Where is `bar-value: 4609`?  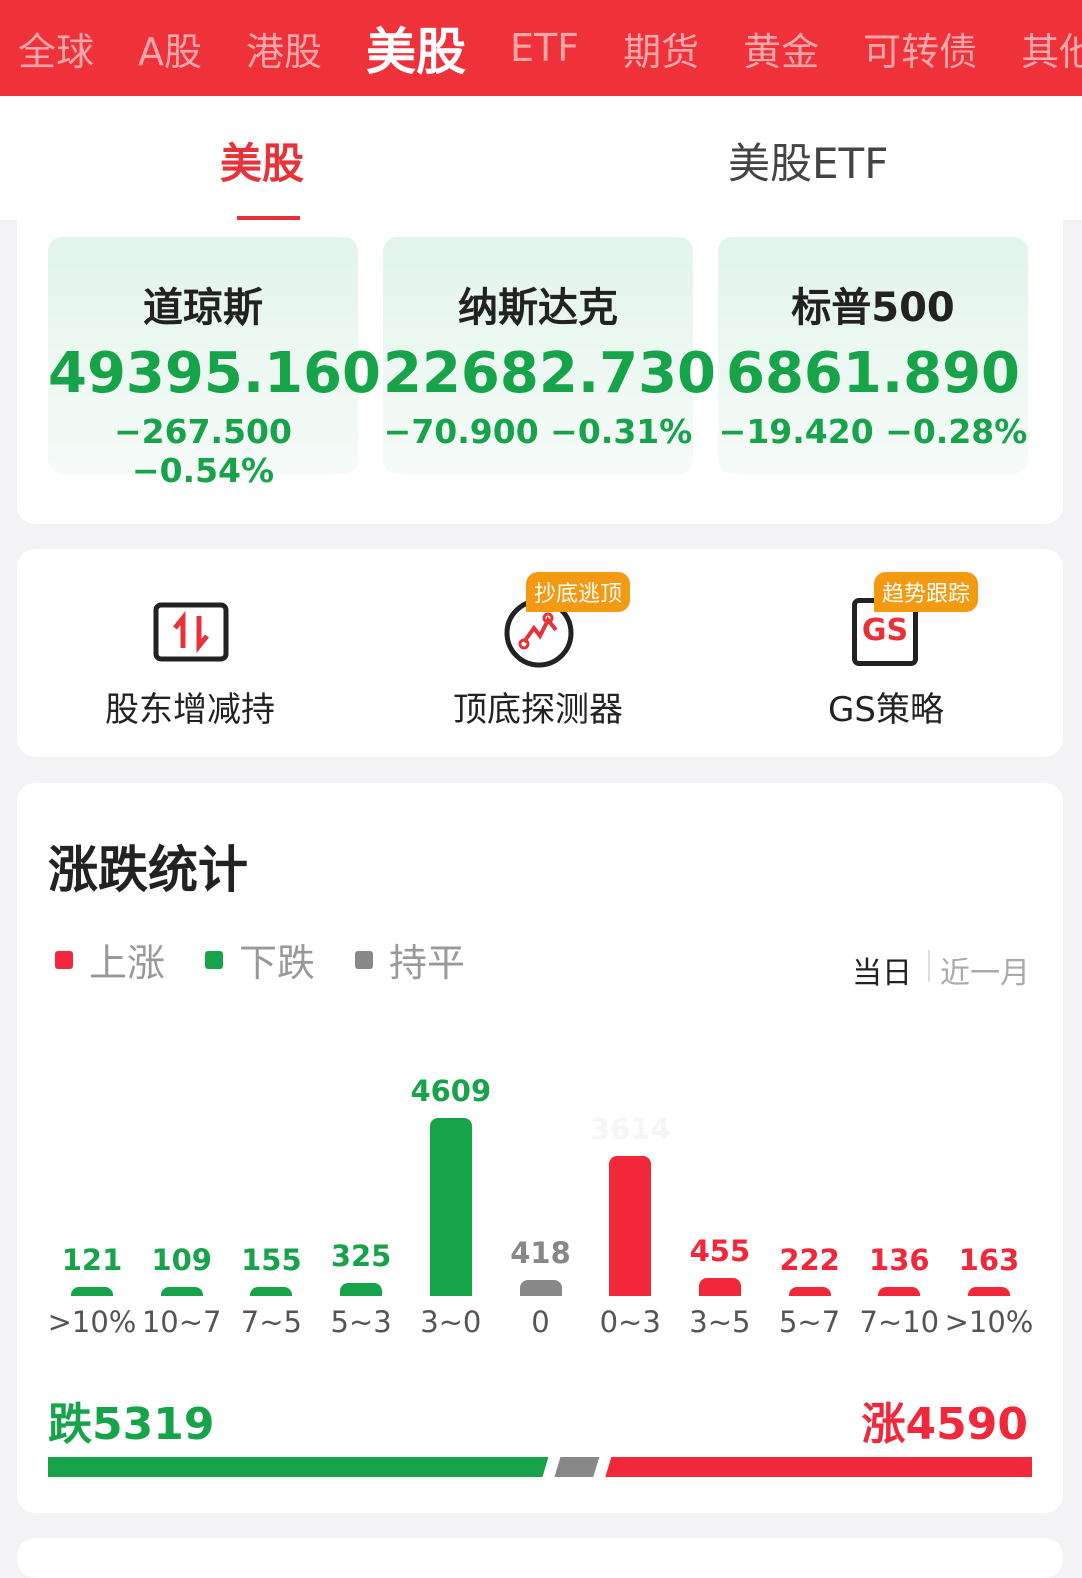 bar-value: 4609 is located at coordinates (451, 1091).